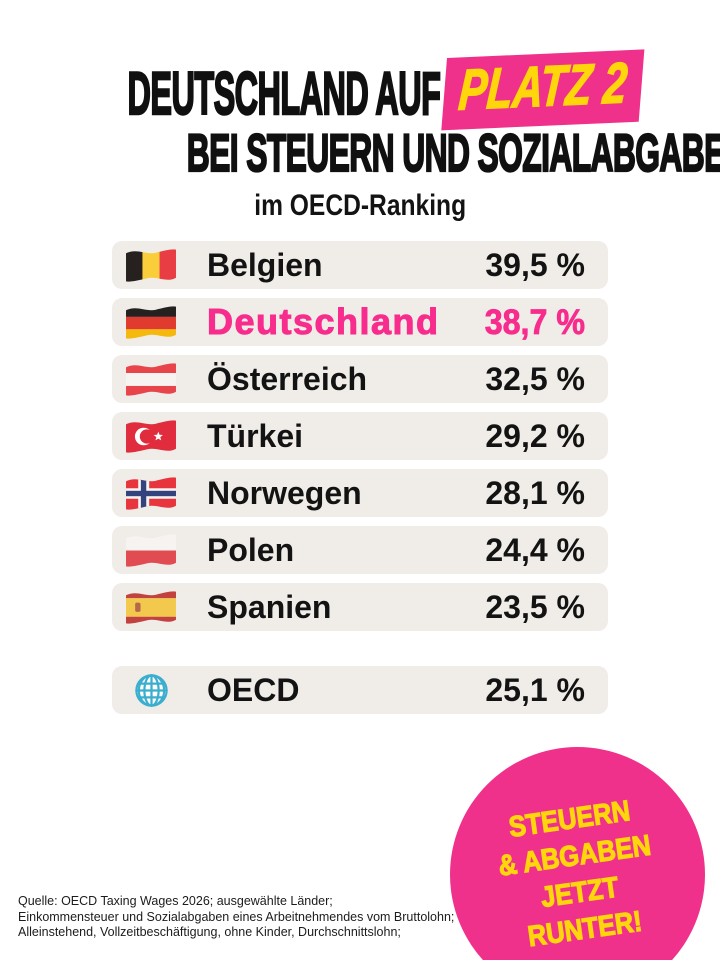 The width and height of the screenshot is (720, 960). What do you see at coordinates (360, 265) in the screenshot?
I see `ranking-row-belgien: Belgien 39,5 %` at bounding box center [360, 265].